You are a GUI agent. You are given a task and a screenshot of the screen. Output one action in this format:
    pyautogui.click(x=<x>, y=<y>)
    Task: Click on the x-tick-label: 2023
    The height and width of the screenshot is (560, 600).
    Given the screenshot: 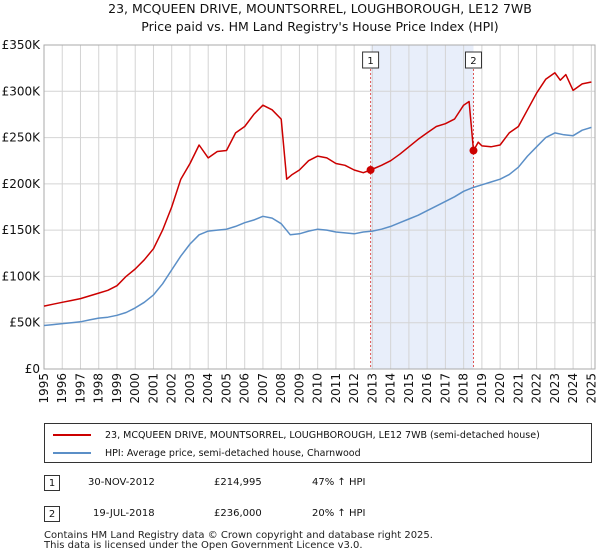 What is the action you would take?
    pyautogui.click(x=555, y=388)
    